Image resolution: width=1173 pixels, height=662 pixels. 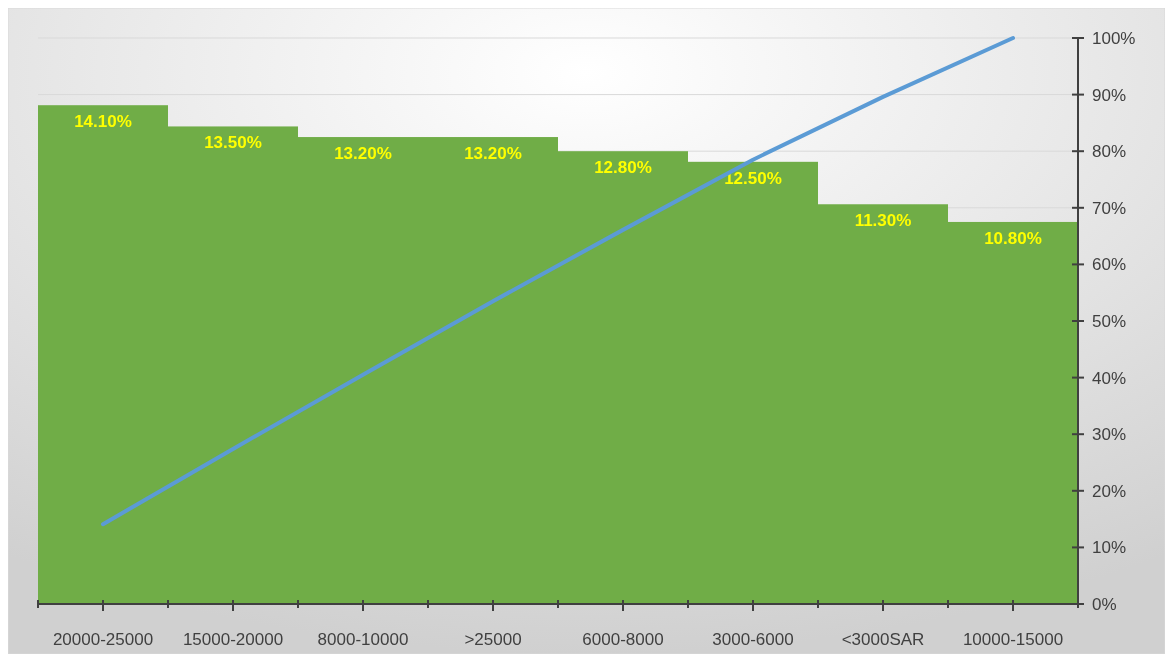 I want to click on data-label: 13.50%, so click(x=233, y=143).